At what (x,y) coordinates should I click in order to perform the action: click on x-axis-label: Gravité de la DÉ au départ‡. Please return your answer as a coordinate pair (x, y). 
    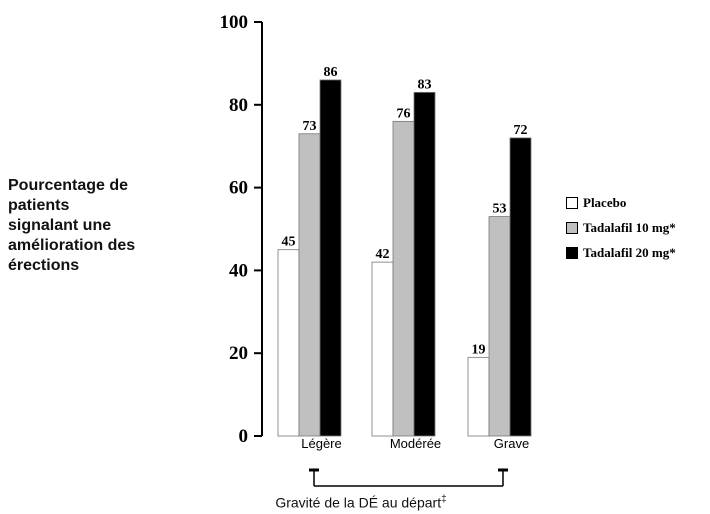
    Looking at the image, I should click on (355, 502).